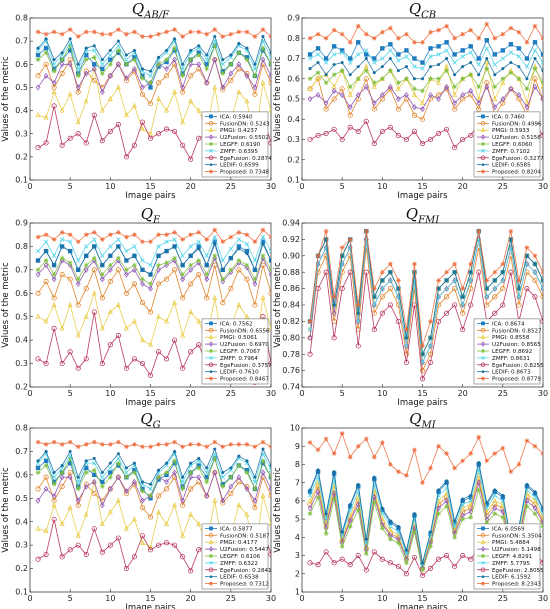  I want to click on series-line-ledif, so click(426, 512).